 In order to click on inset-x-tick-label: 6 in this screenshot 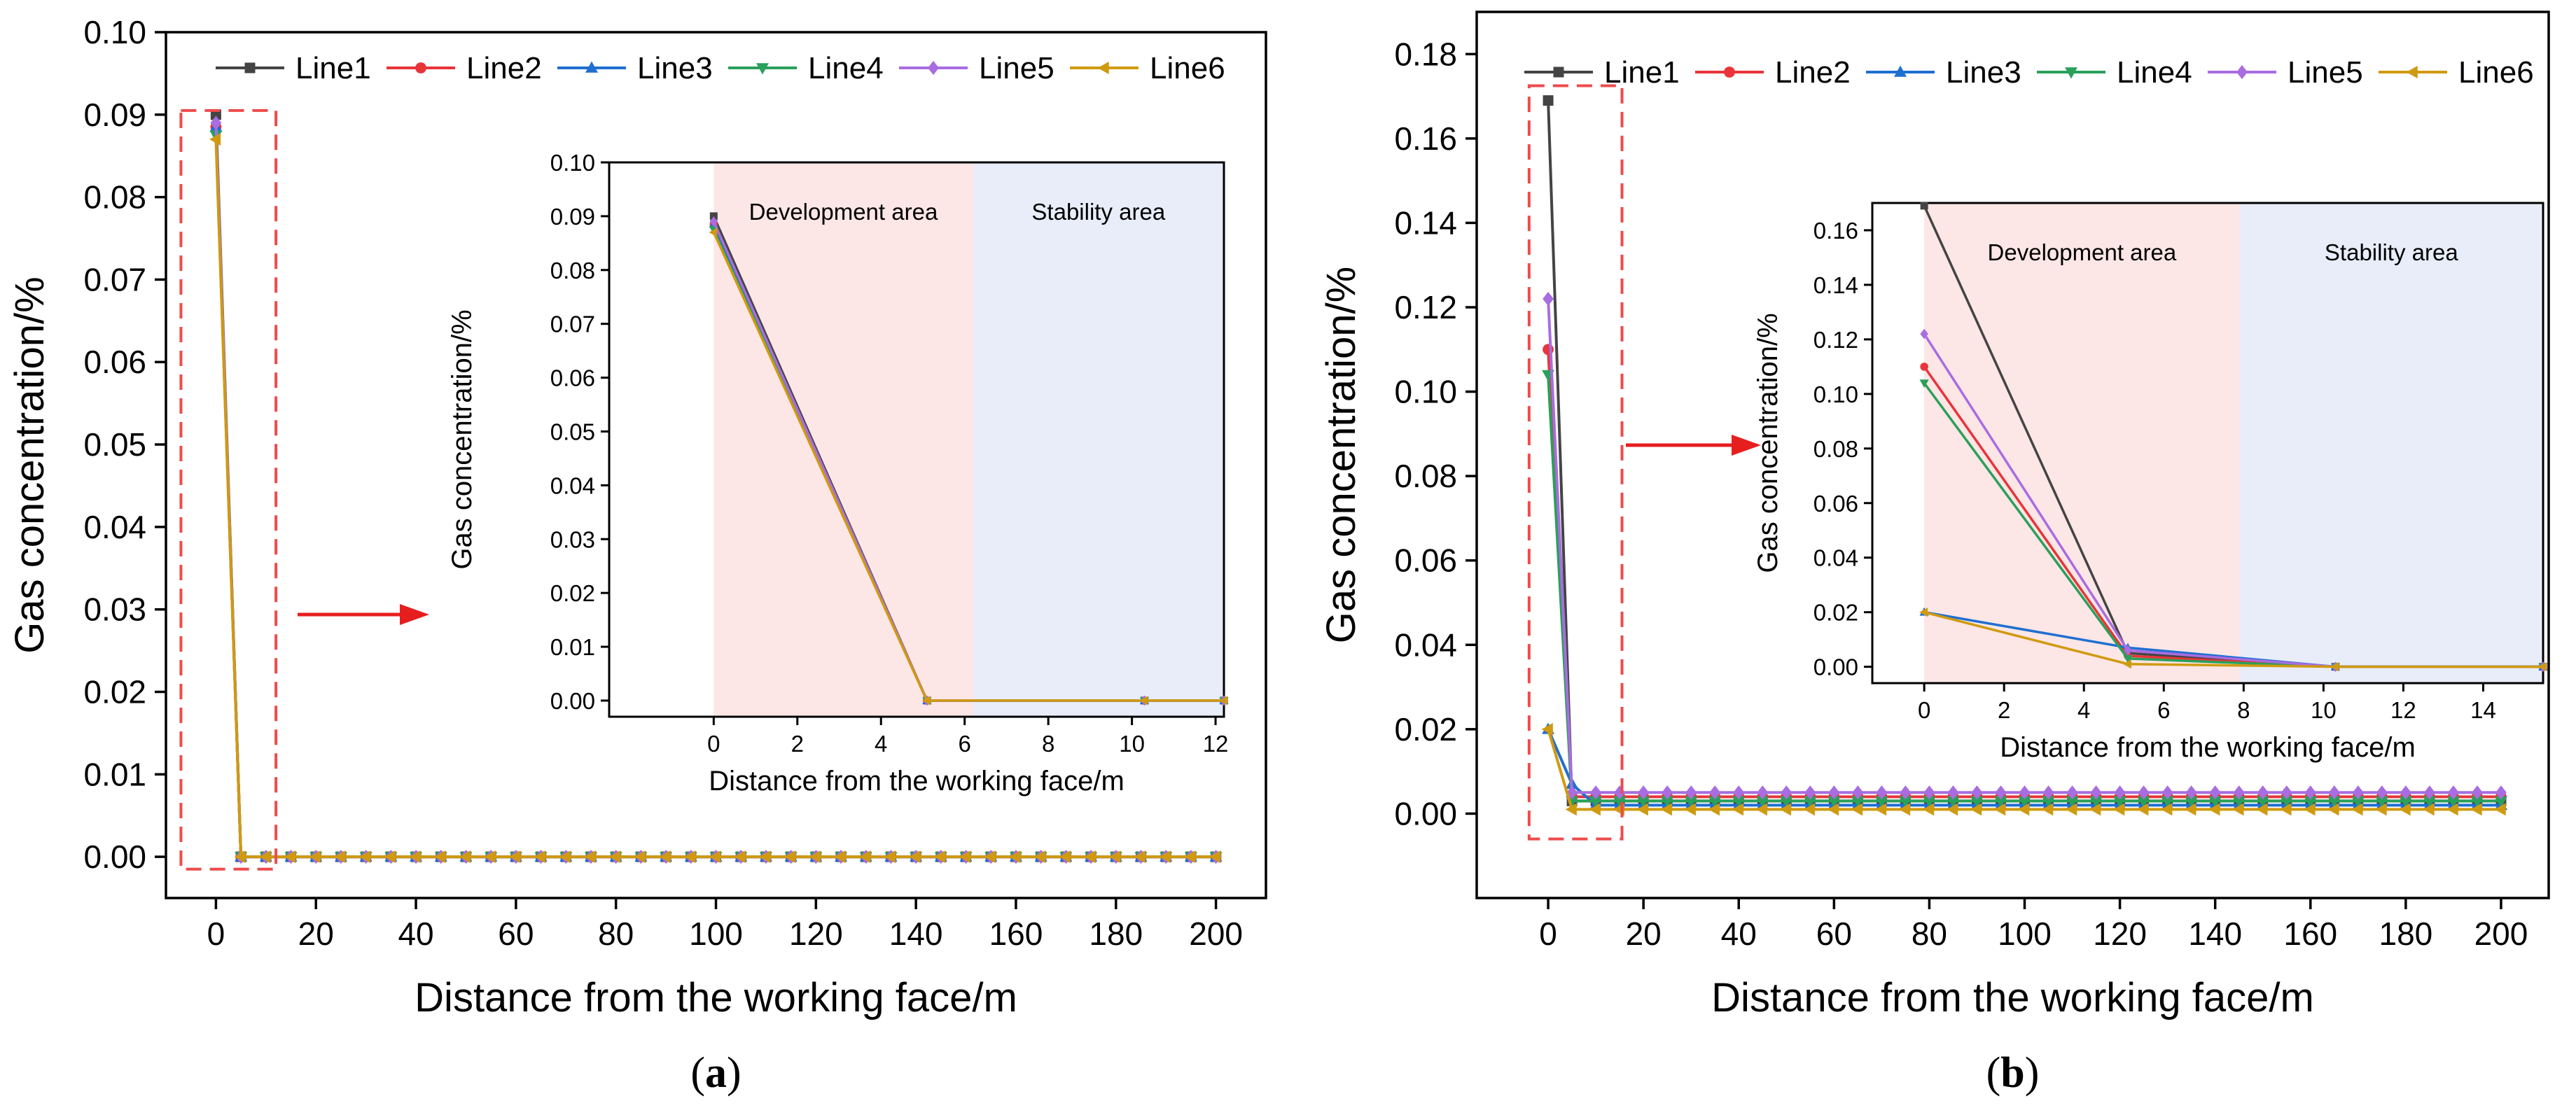, I will do `click(965, 744)`.